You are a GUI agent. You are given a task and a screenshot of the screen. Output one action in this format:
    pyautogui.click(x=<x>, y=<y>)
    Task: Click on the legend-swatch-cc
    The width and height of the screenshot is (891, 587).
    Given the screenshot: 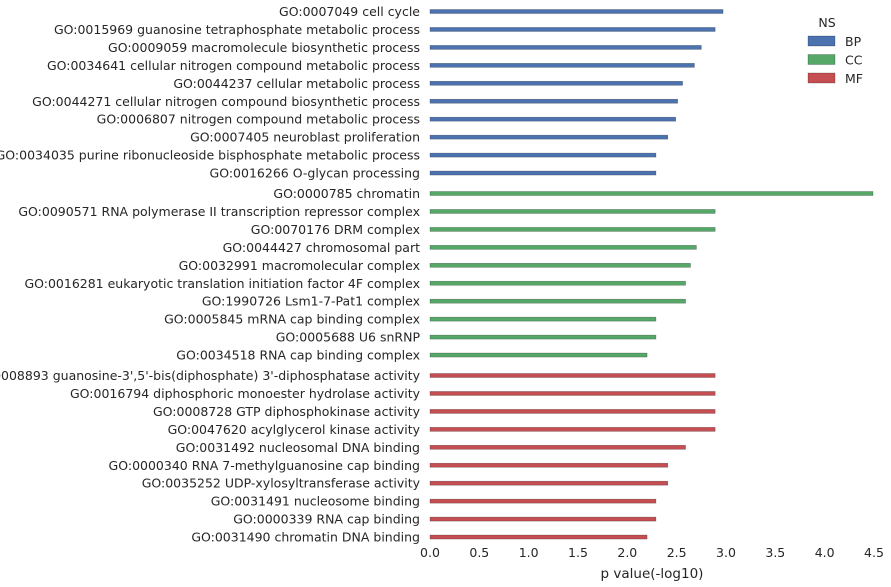 What is the action you would take?
    pyautogui.click(x=821, y=59)
    